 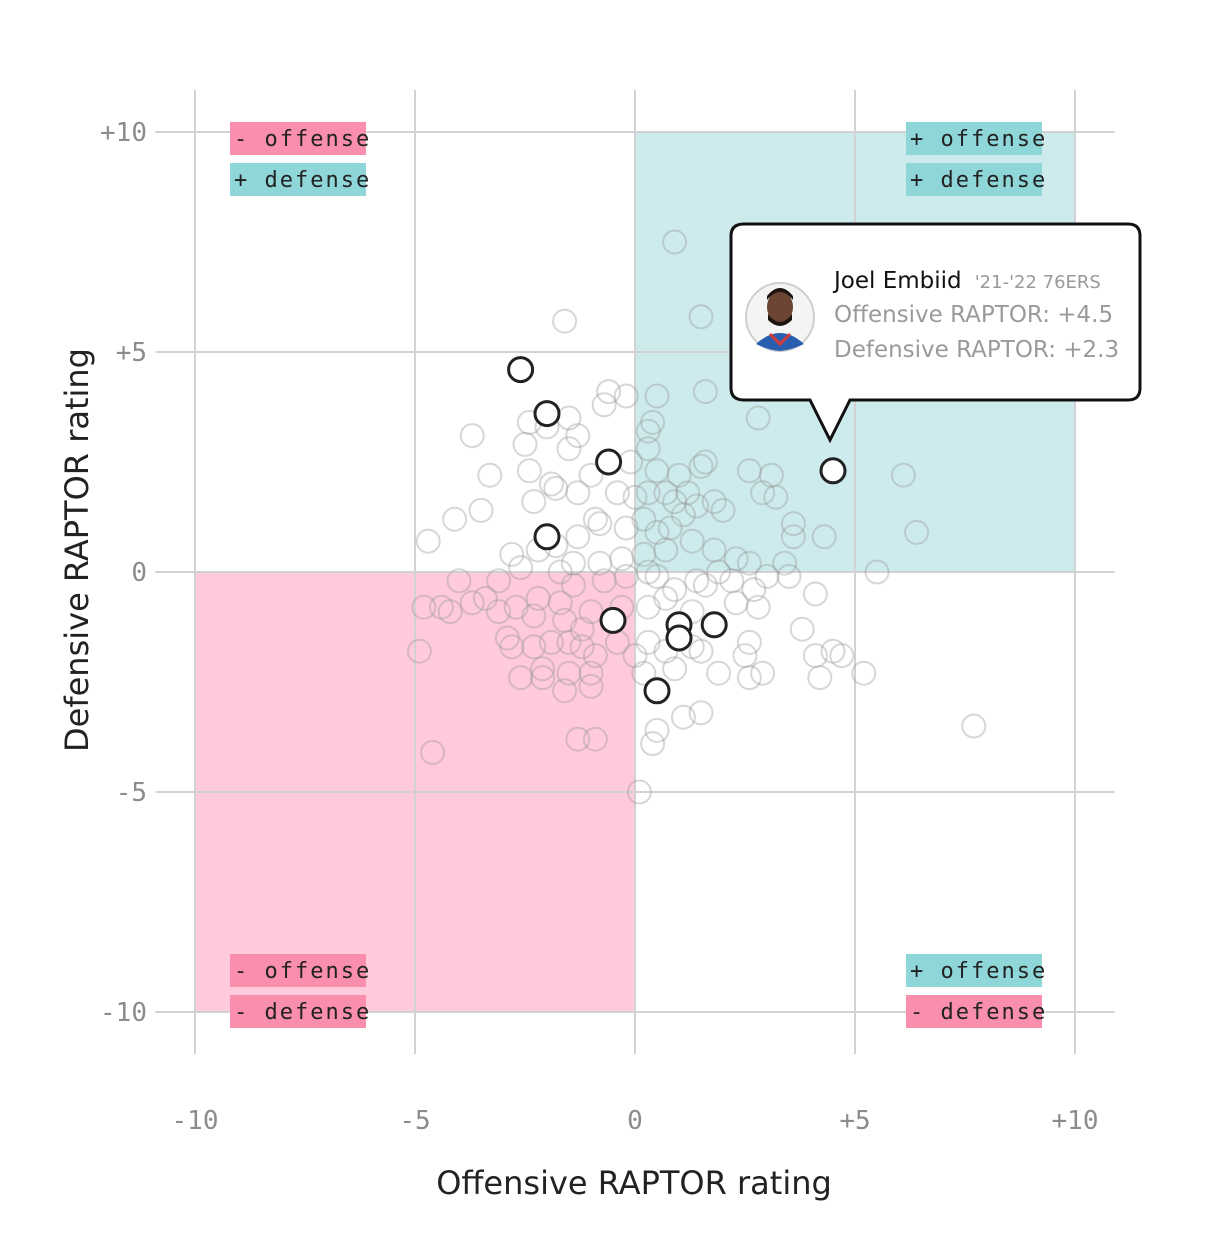 What do you see at coordinates (854, 1121) in the screenshot?
I see `x-tick-label-5: +5` at bounding box center [854, 1121].